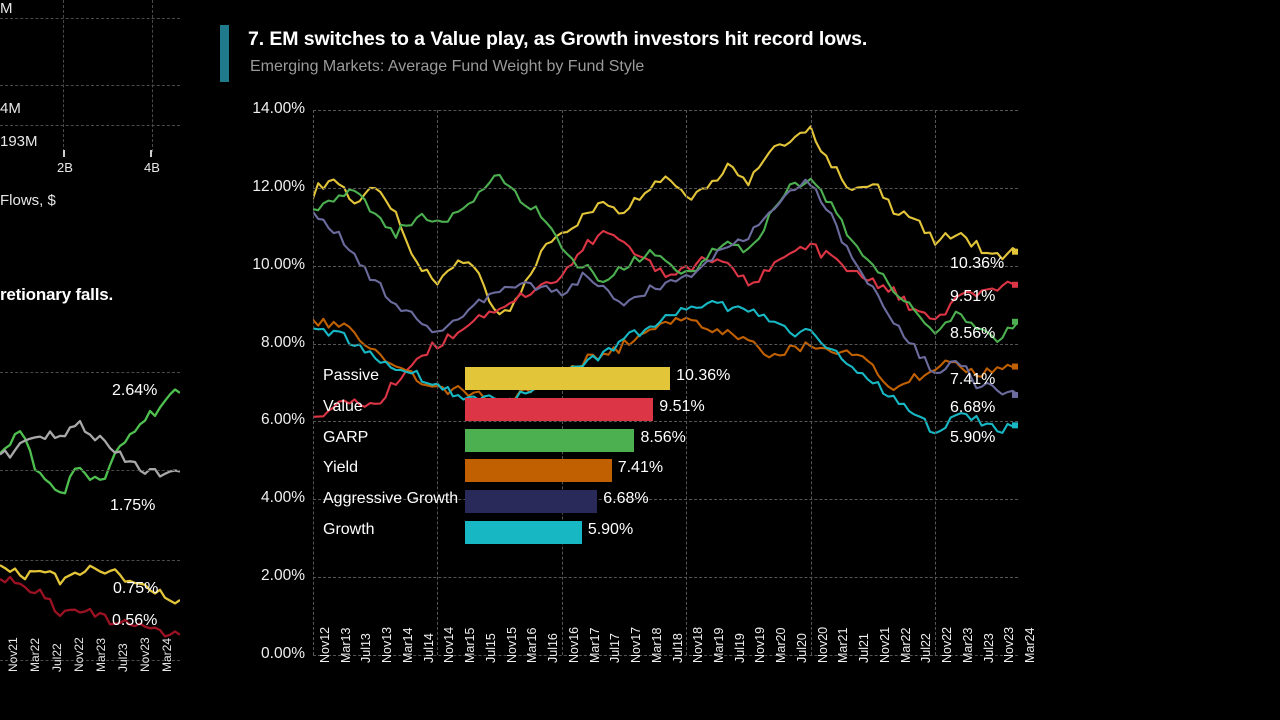 The width and height of the screenshot is (1280, 720). What do you see at coordinates (135, 620) in the screenshot?
I see `left-bottom-end-label: 0.56%` at bounding box center [135, 620].